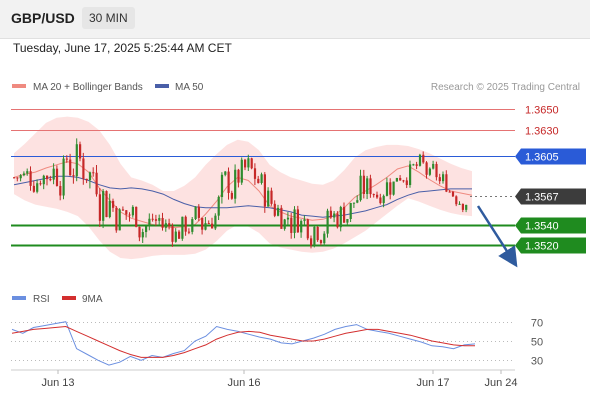 The image size is (590, 400). I want to click on rsi-ma-line, so click(243, 341).